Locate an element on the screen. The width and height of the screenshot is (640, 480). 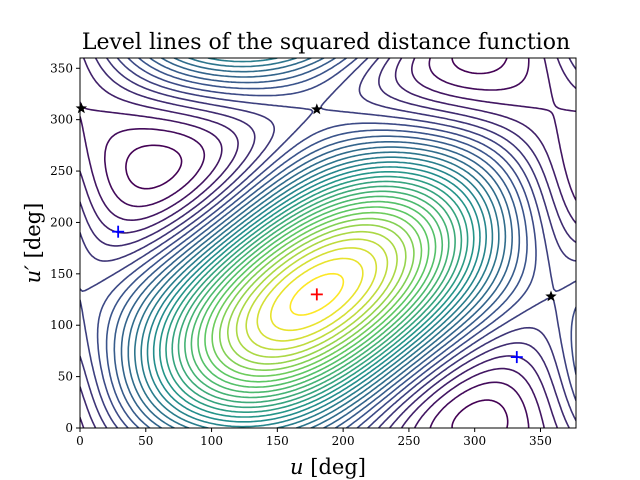
minimum-plus-marker is located at coordinates (316, 294).